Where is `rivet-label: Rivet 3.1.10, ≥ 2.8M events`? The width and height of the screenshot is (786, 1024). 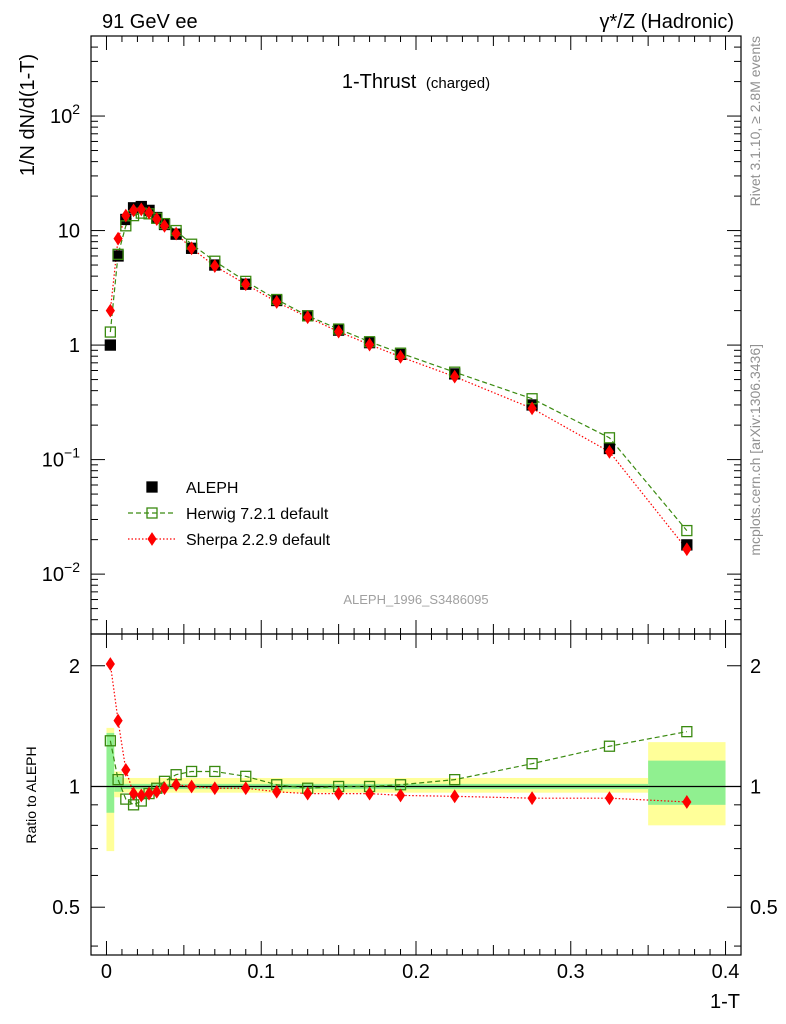
rivet-label: Rivet 3.1.10, ≥ 2.8M events is located at coordinates (755, 121).